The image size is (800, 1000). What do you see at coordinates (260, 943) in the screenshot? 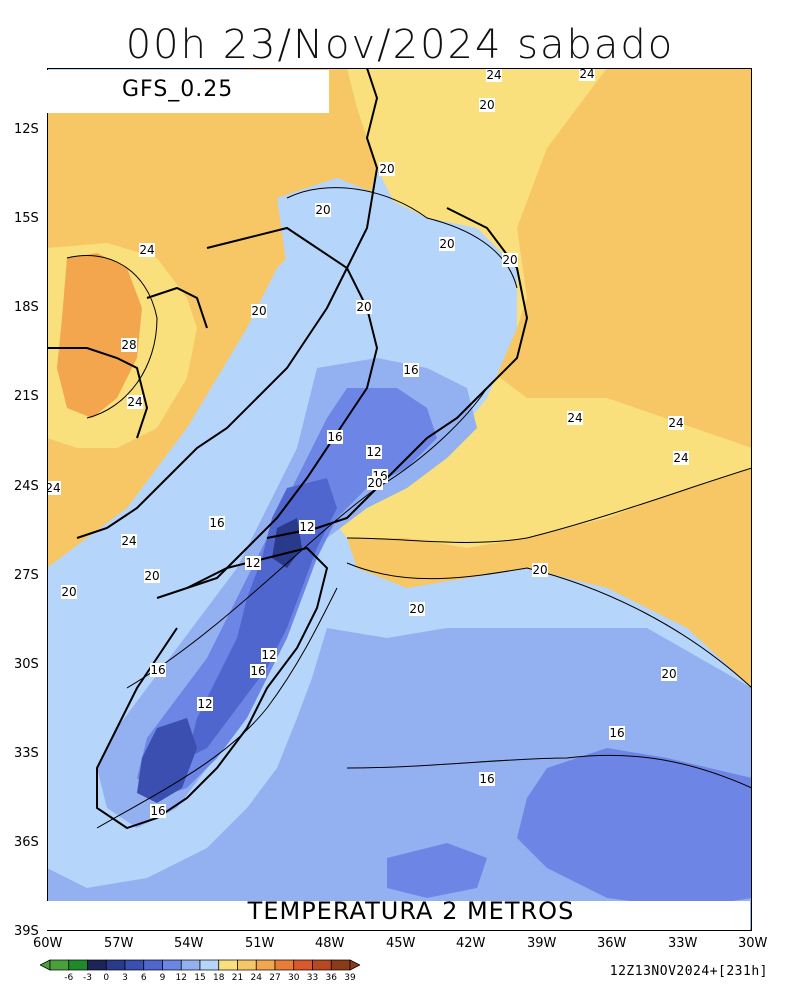
I see `lon-label: 51W` at bounding box center [260, 943].